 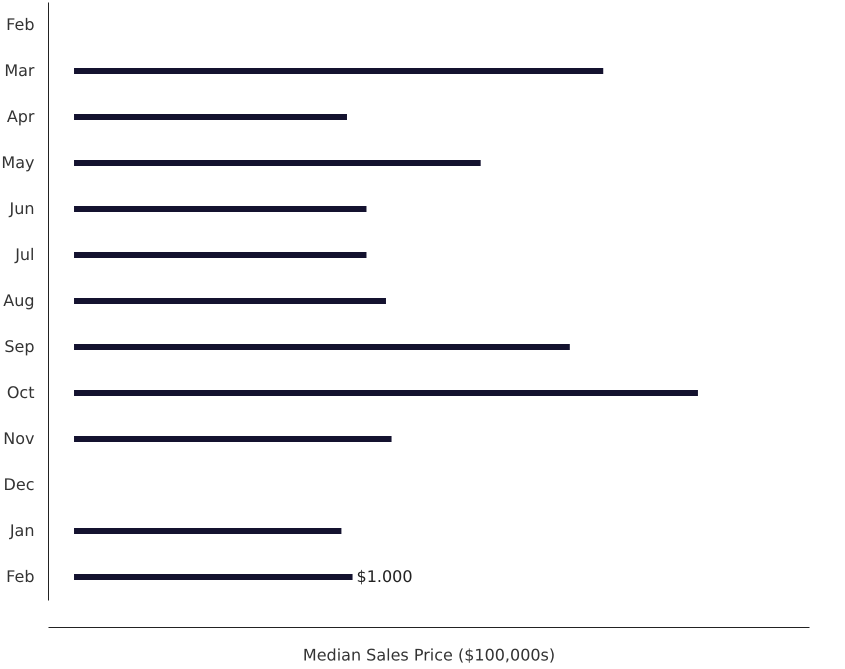 What do you see at coordinates (429, 655) in the screenshot?
I see `x-axis-title: Median Sales Price ($100,000s)` at bounding box center [429, 655].